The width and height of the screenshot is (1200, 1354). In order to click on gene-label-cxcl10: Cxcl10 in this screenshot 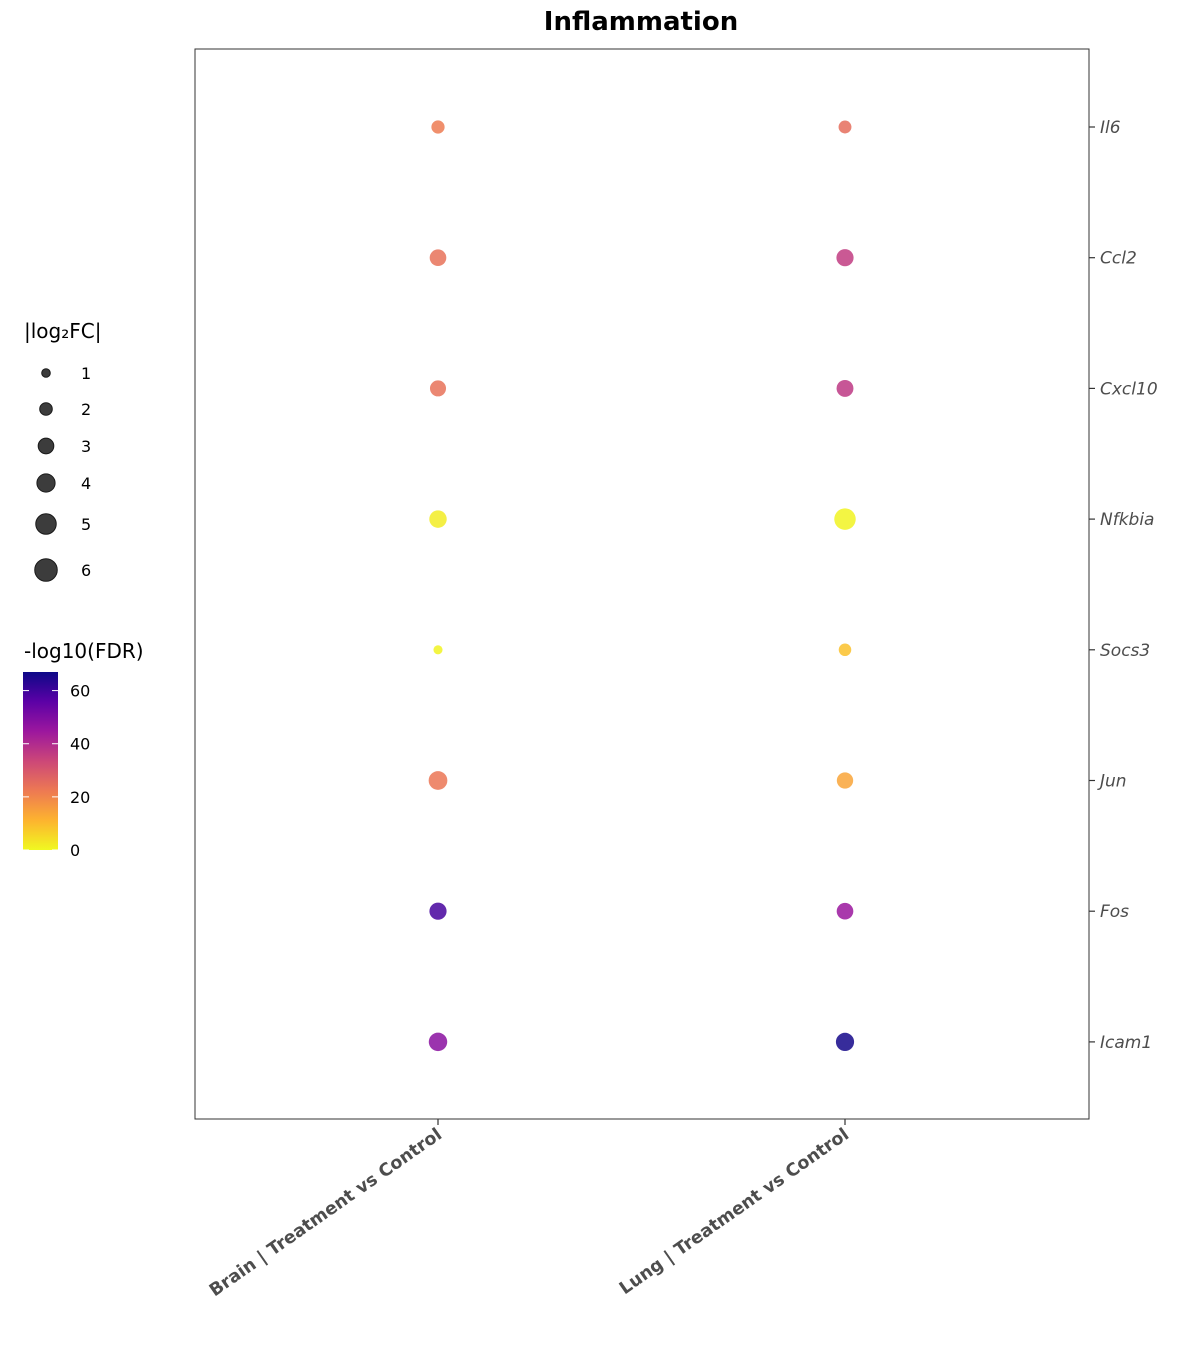, I will do `click(1129, 389)`.